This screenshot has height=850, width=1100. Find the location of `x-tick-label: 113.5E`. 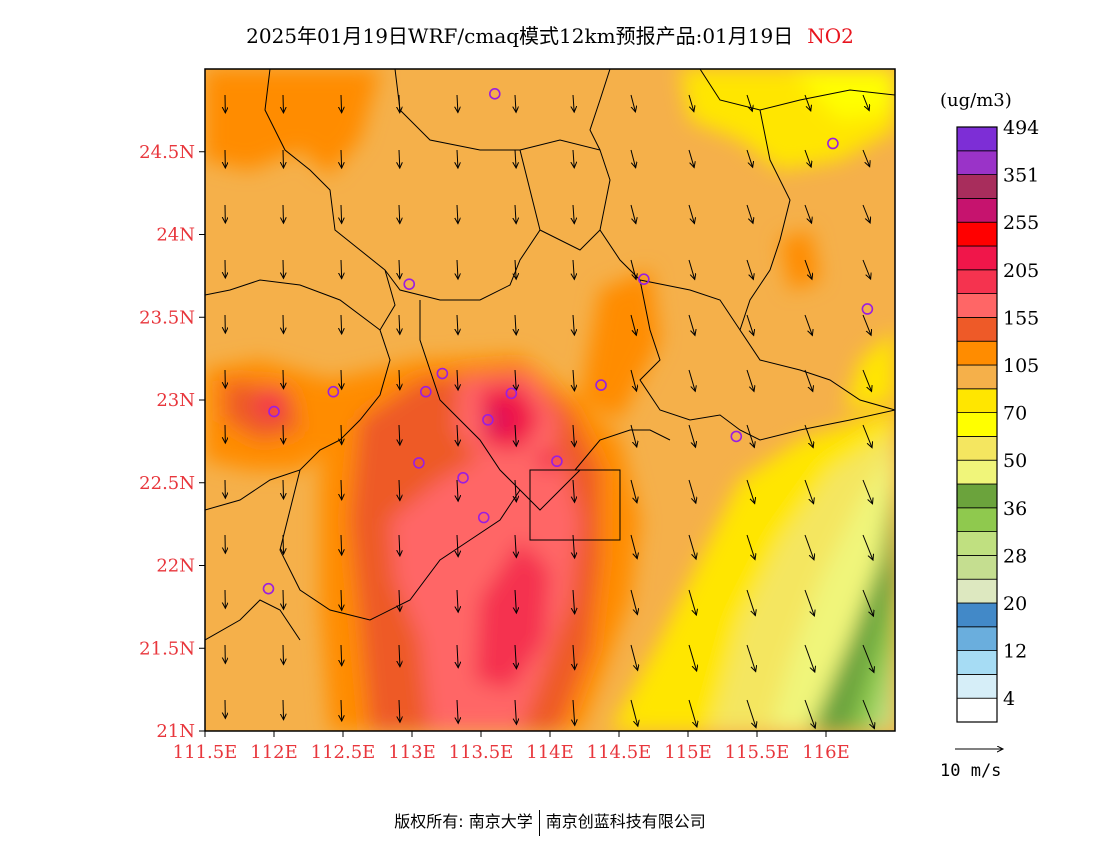

x-tick-label: 113.5E is located at coordinates (481, 752).